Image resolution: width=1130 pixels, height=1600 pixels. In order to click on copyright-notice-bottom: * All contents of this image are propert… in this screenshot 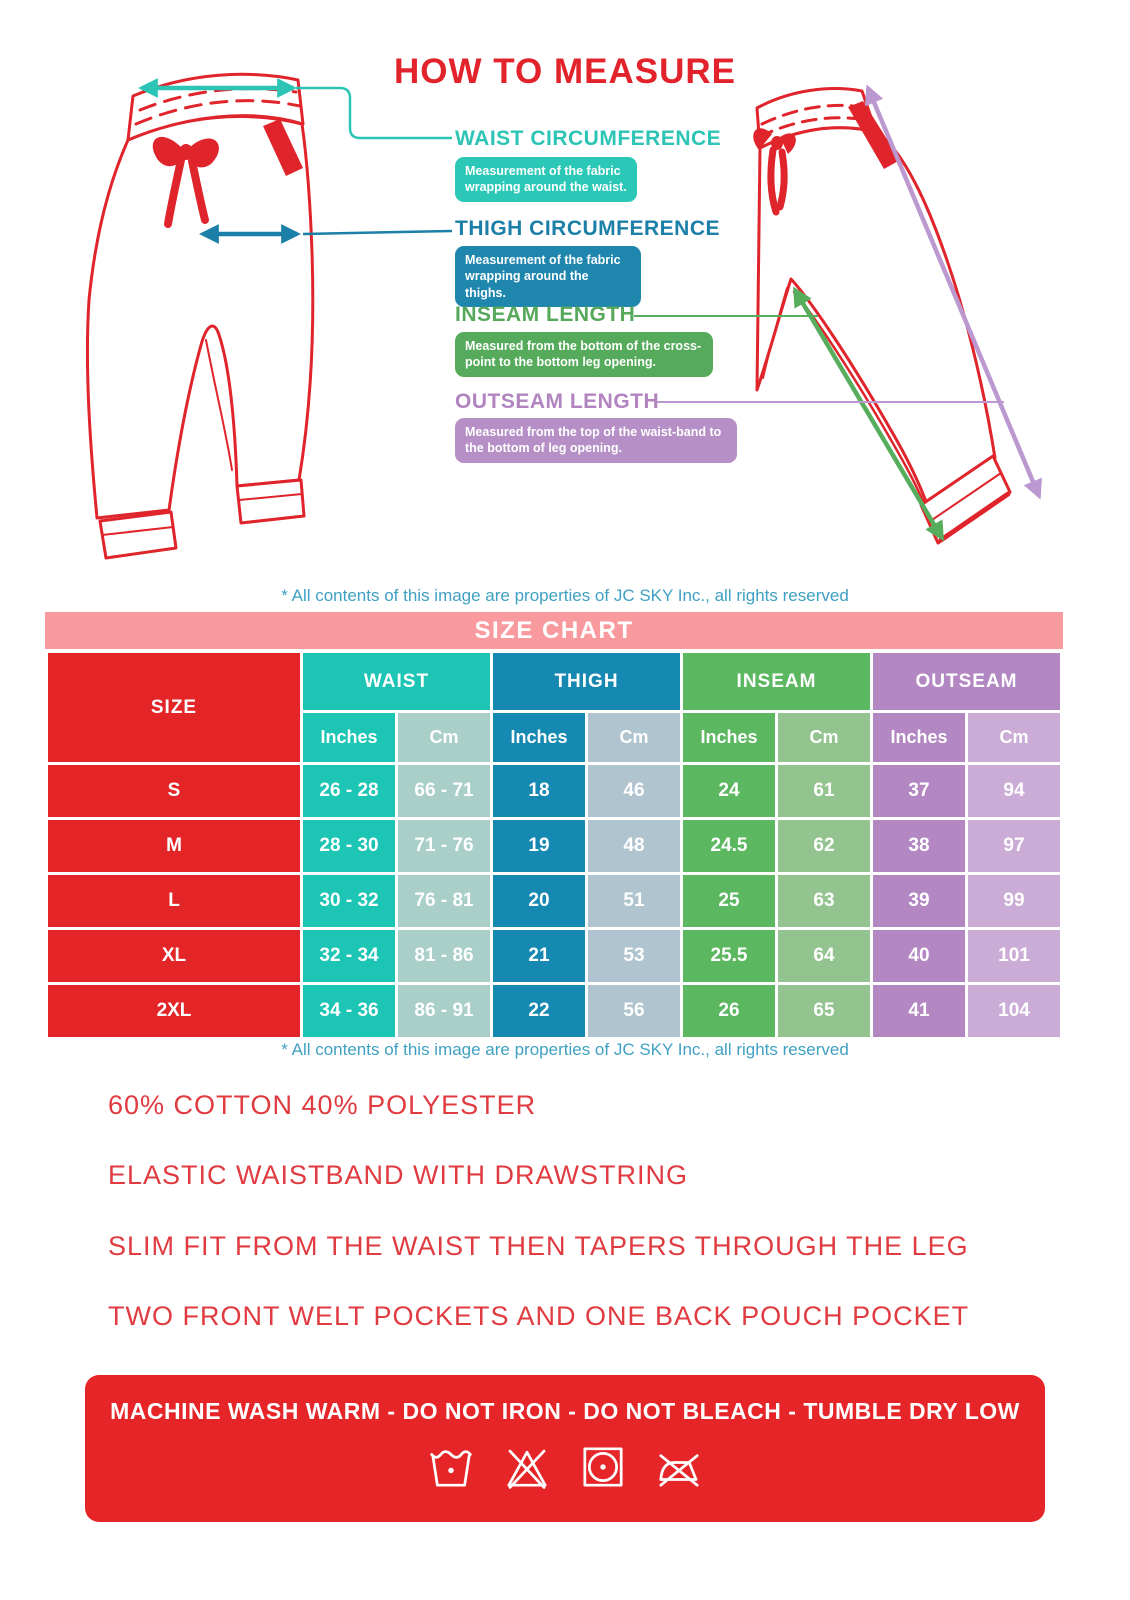, I will do `click(565, 1049)`.